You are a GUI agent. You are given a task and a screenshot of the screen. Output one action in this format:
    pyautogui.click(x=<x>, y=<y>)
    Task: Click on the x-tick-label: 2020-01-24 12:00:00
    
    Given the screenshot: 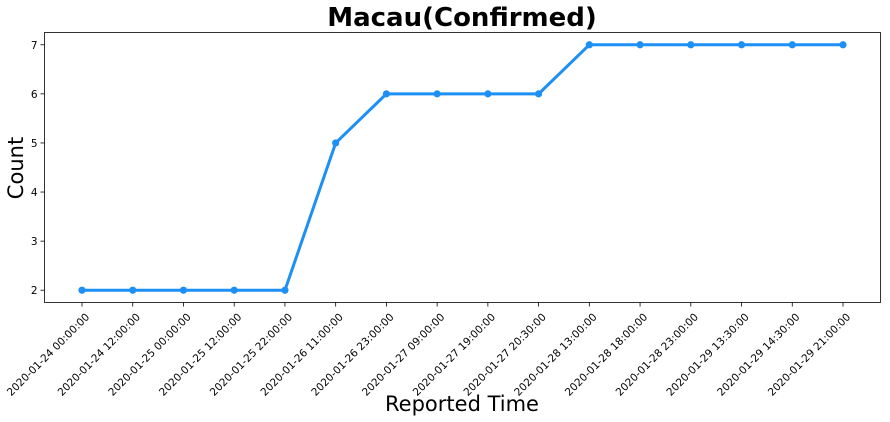 What is the action you would take?
    pyautogui.click(x=99, y=354)
    